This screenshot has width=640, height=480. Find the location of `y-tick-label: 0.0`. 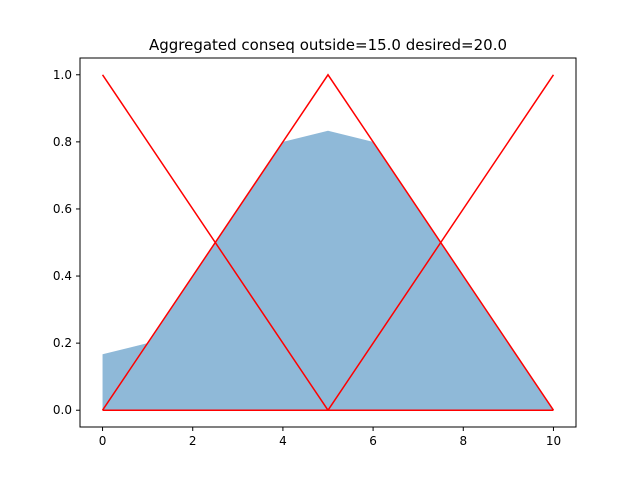

y-tick-label: 0.0 is located at coordinates (62, 410).